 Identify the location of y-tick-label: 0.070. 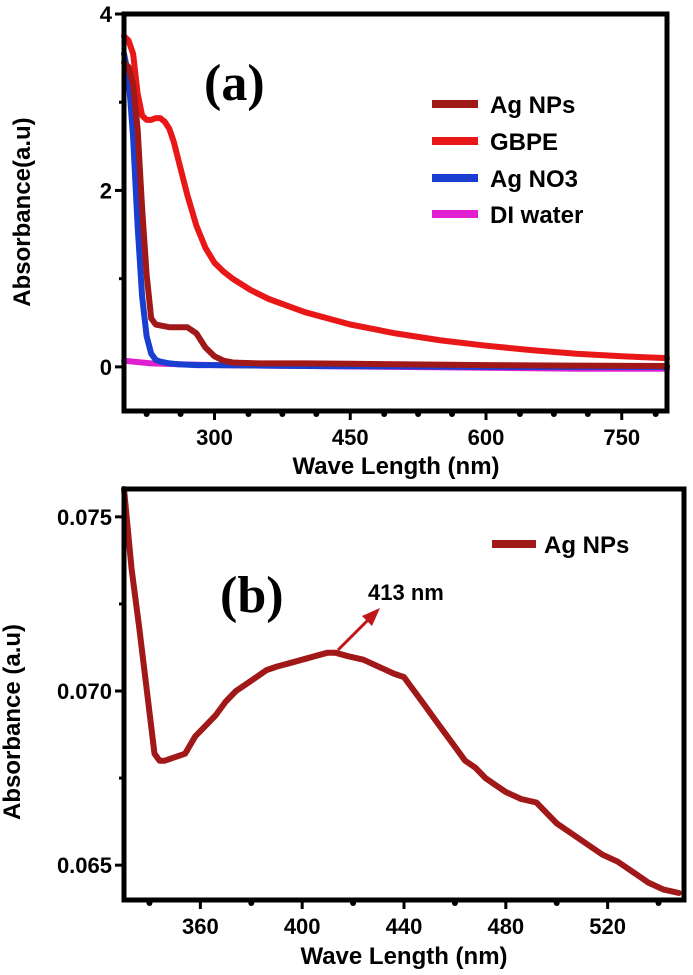
(84, 691).